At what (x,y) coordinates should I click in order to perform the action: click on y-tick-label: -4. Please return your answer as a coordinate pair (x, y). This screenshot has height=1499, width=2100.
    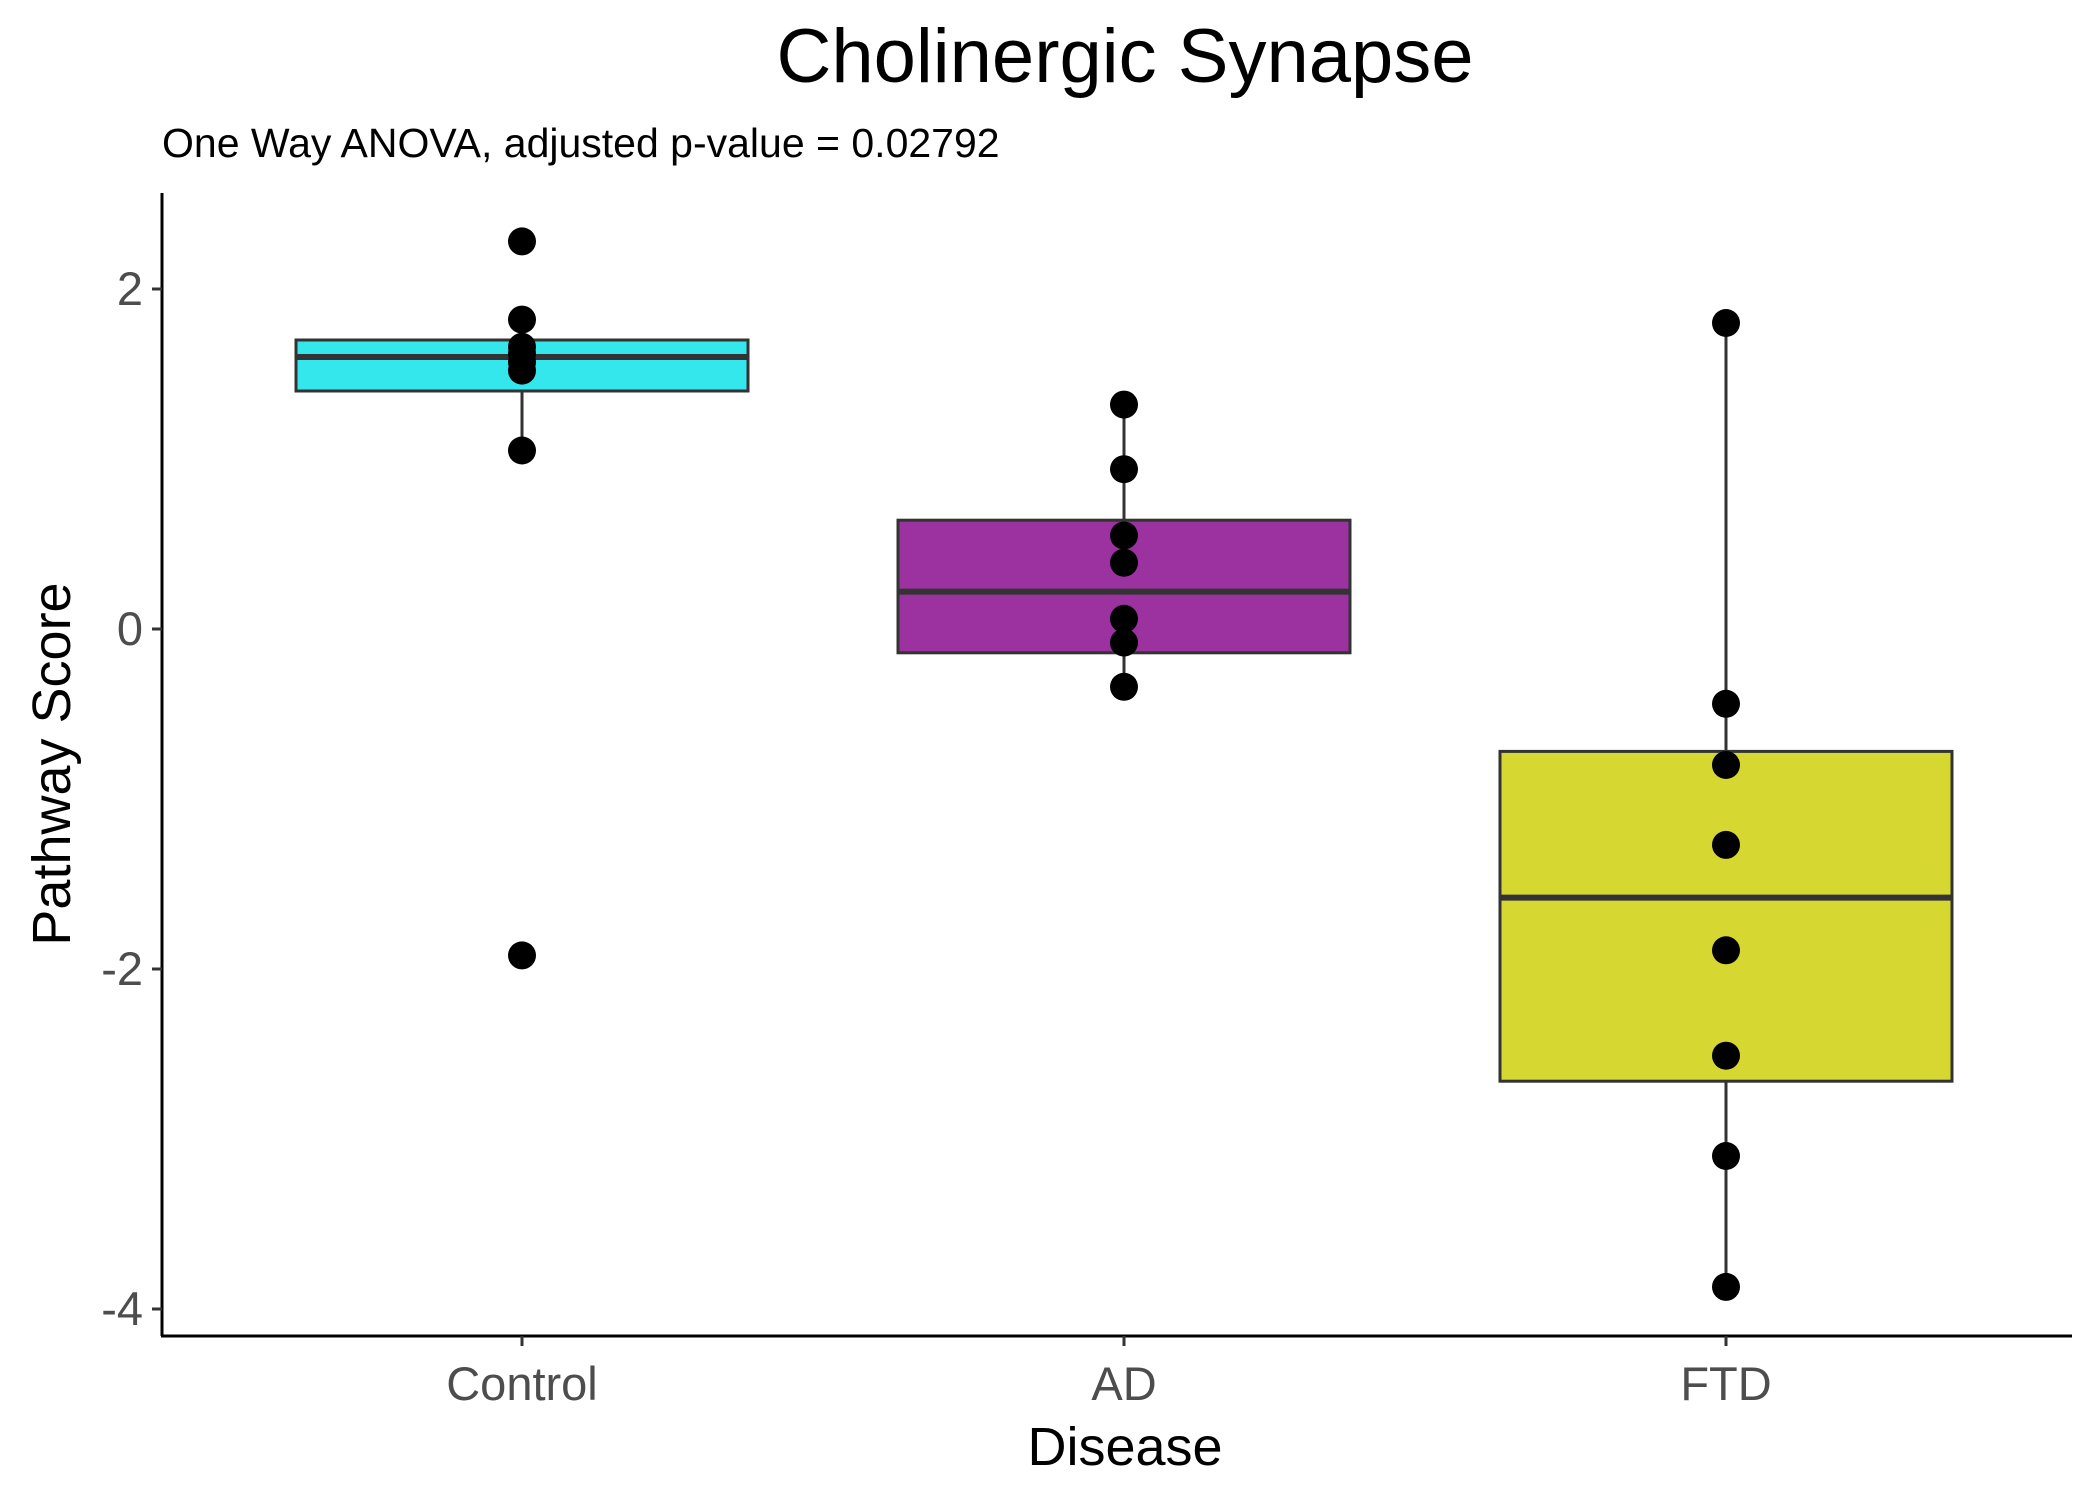
    Looking at the image, I should click on (122, 1308).